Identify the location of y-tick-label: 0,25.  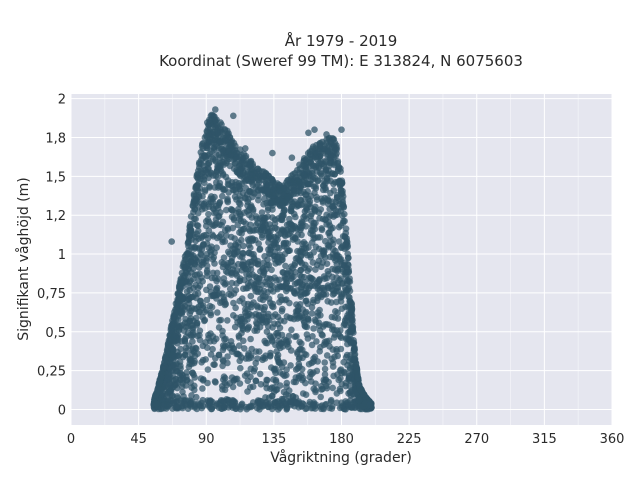
(51, 372).